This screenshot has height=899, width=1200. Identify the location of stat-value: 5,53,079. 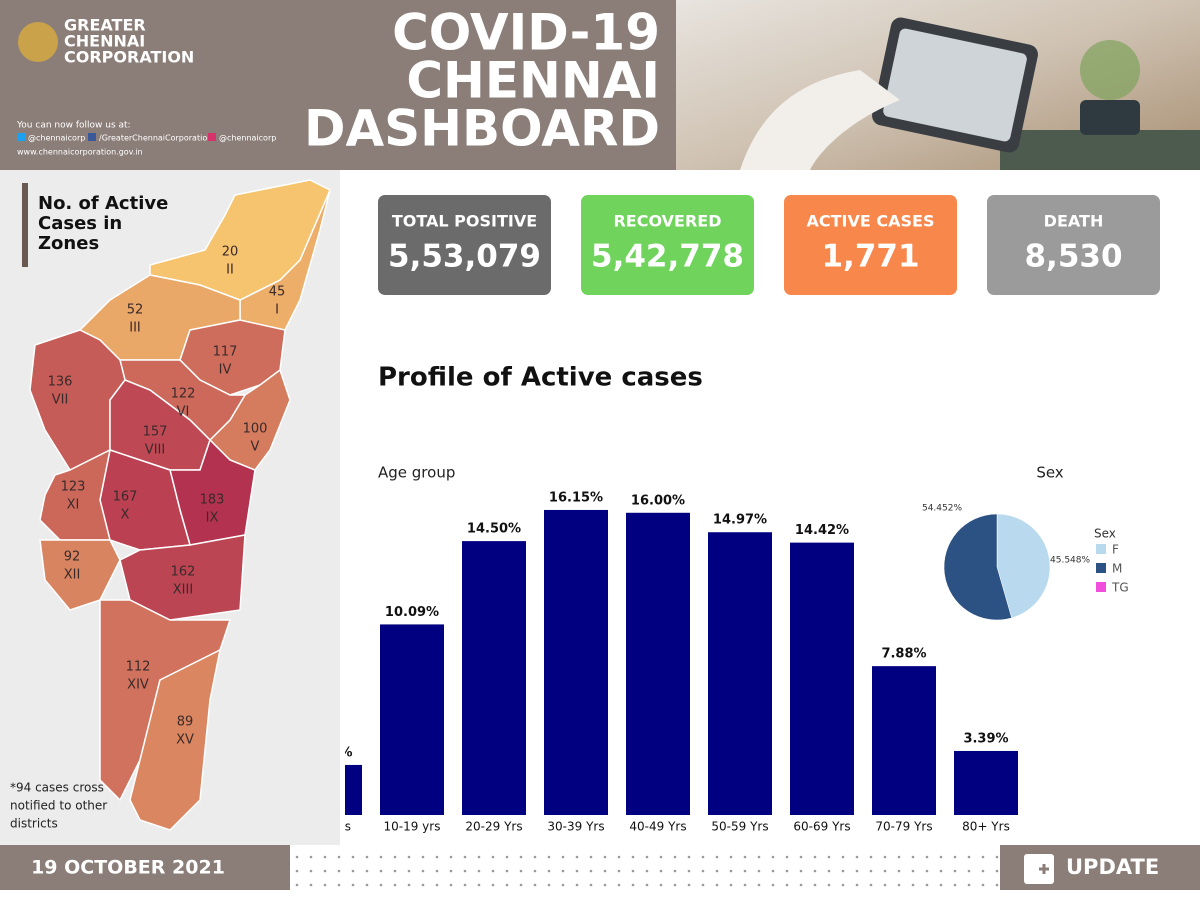
(464, 257).